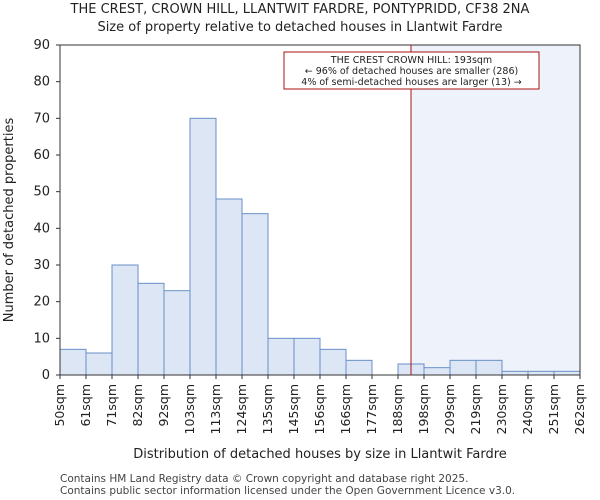  I want to click on x-tick-label: 177sqm, so click(371, 409).